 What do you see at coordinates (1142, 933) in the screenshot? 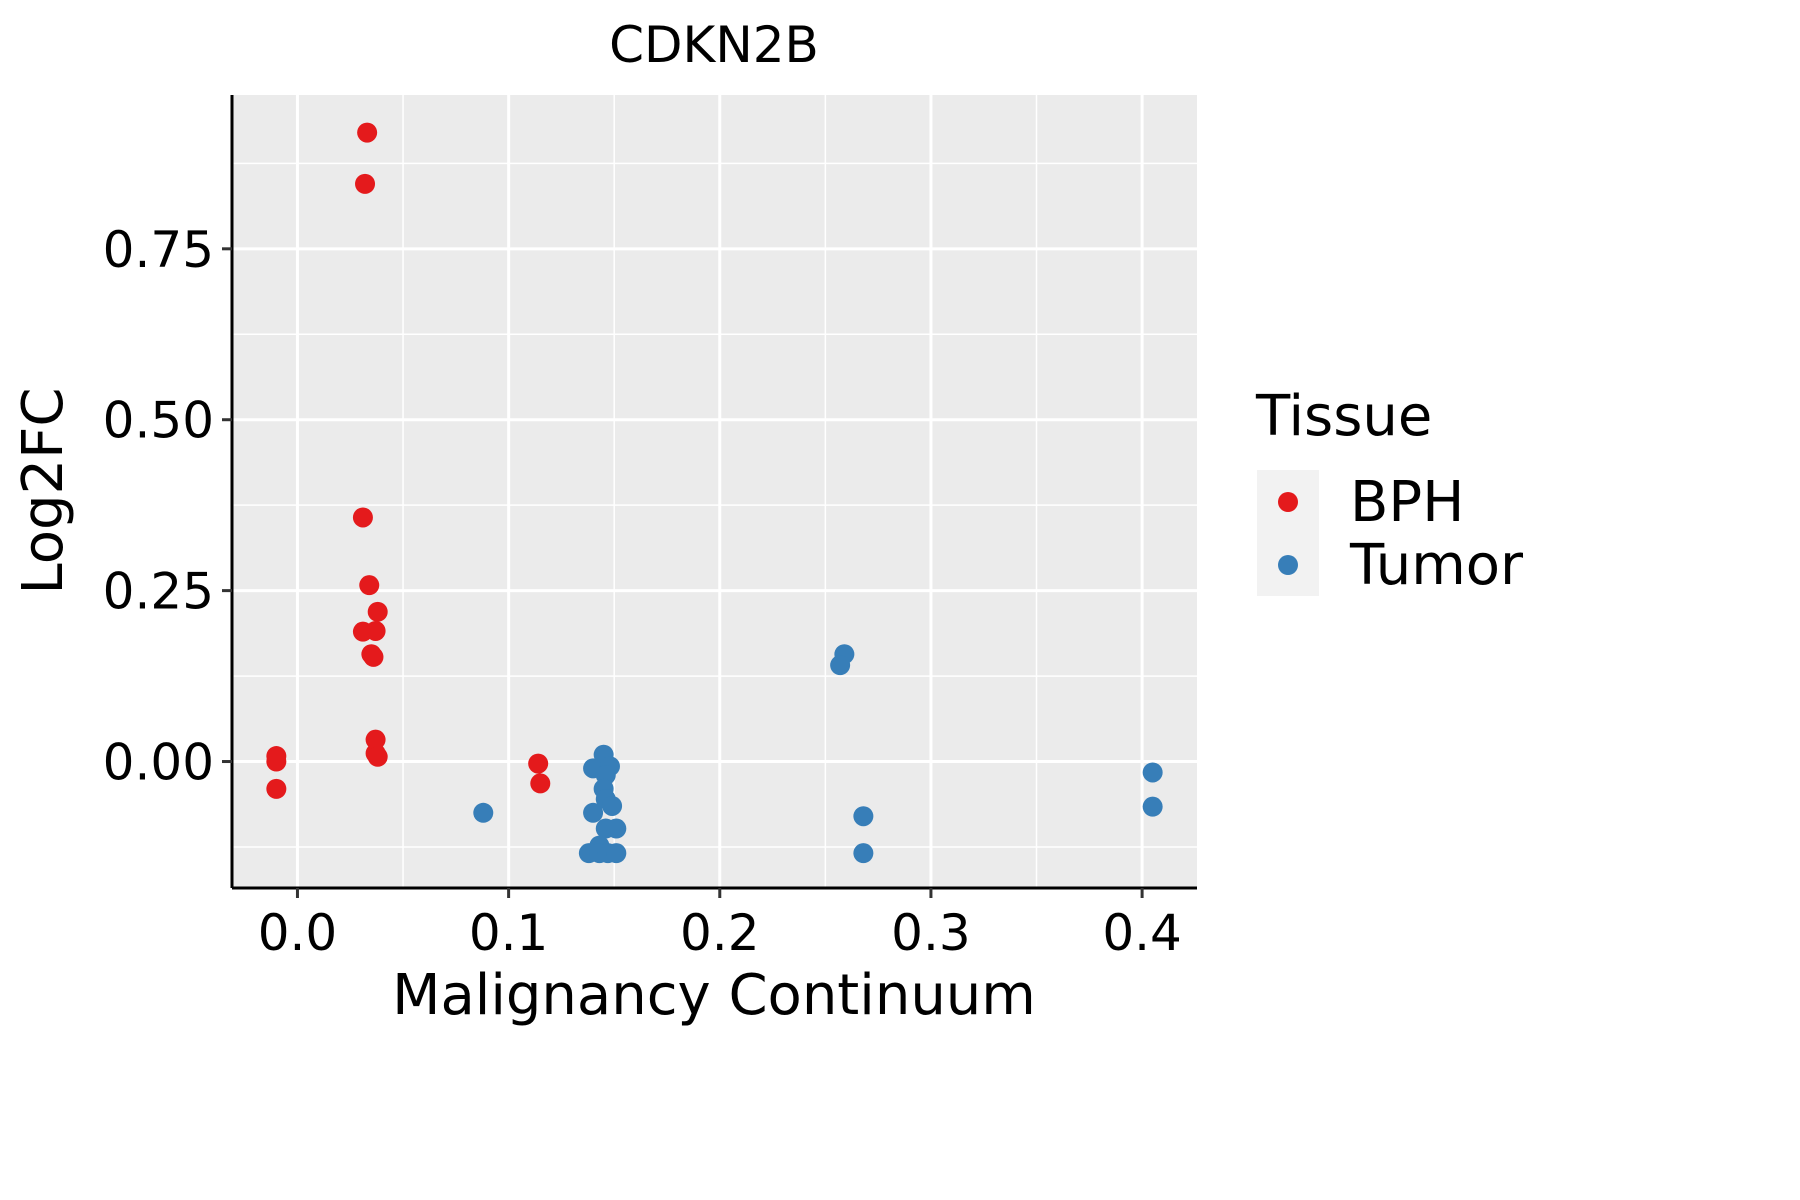
I see `x-tick-label: 0.4` at bounding box center [1142, 933].